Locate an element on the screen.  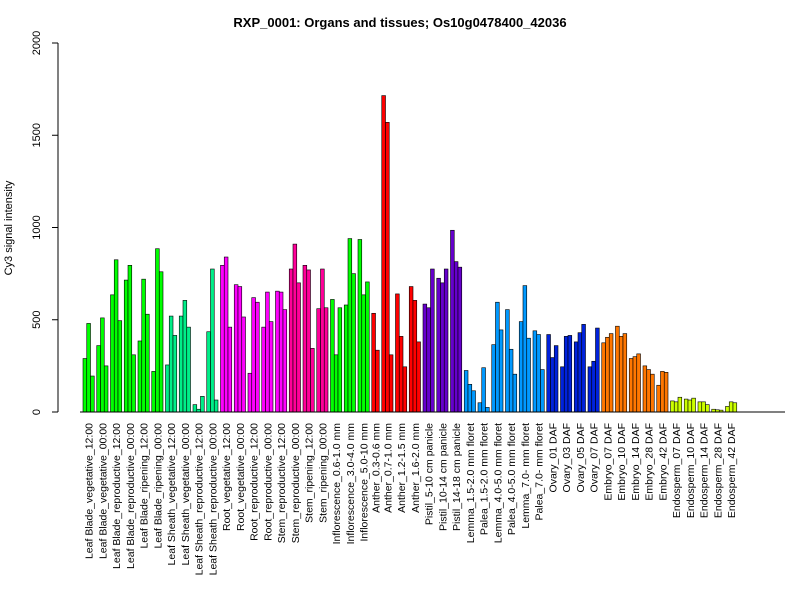
x-tick-label: Endosperm_28 DAF is located at coordinates (718, 470).